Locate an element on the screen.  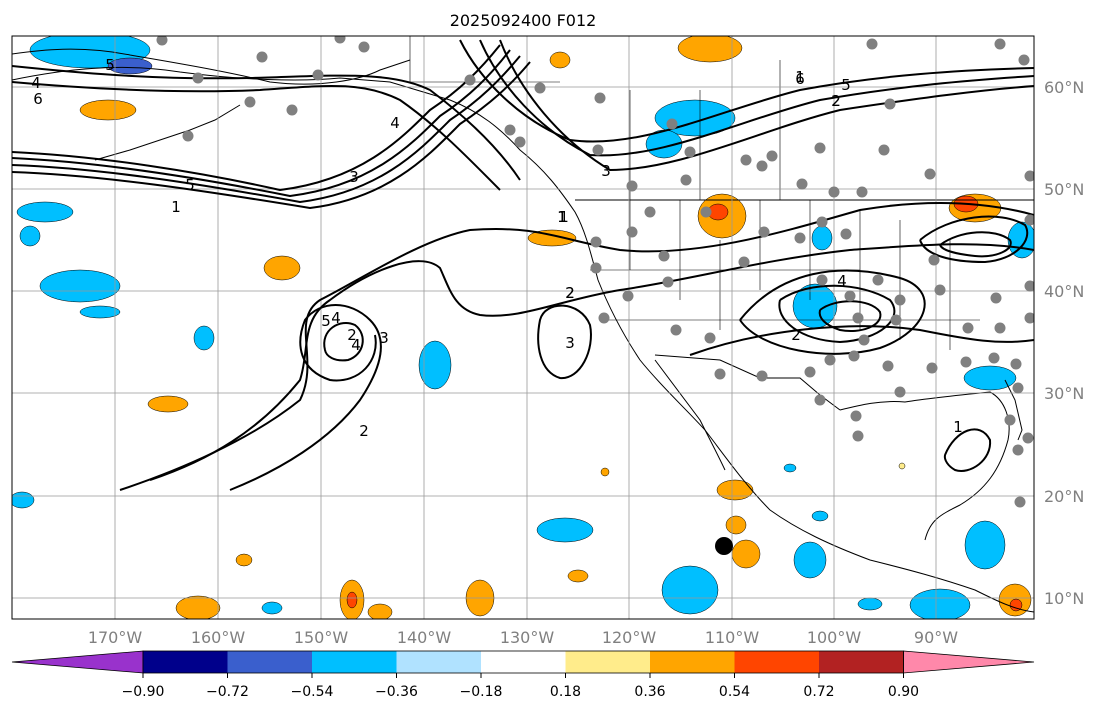
alaska-coast is located at coordinates (211, 66).